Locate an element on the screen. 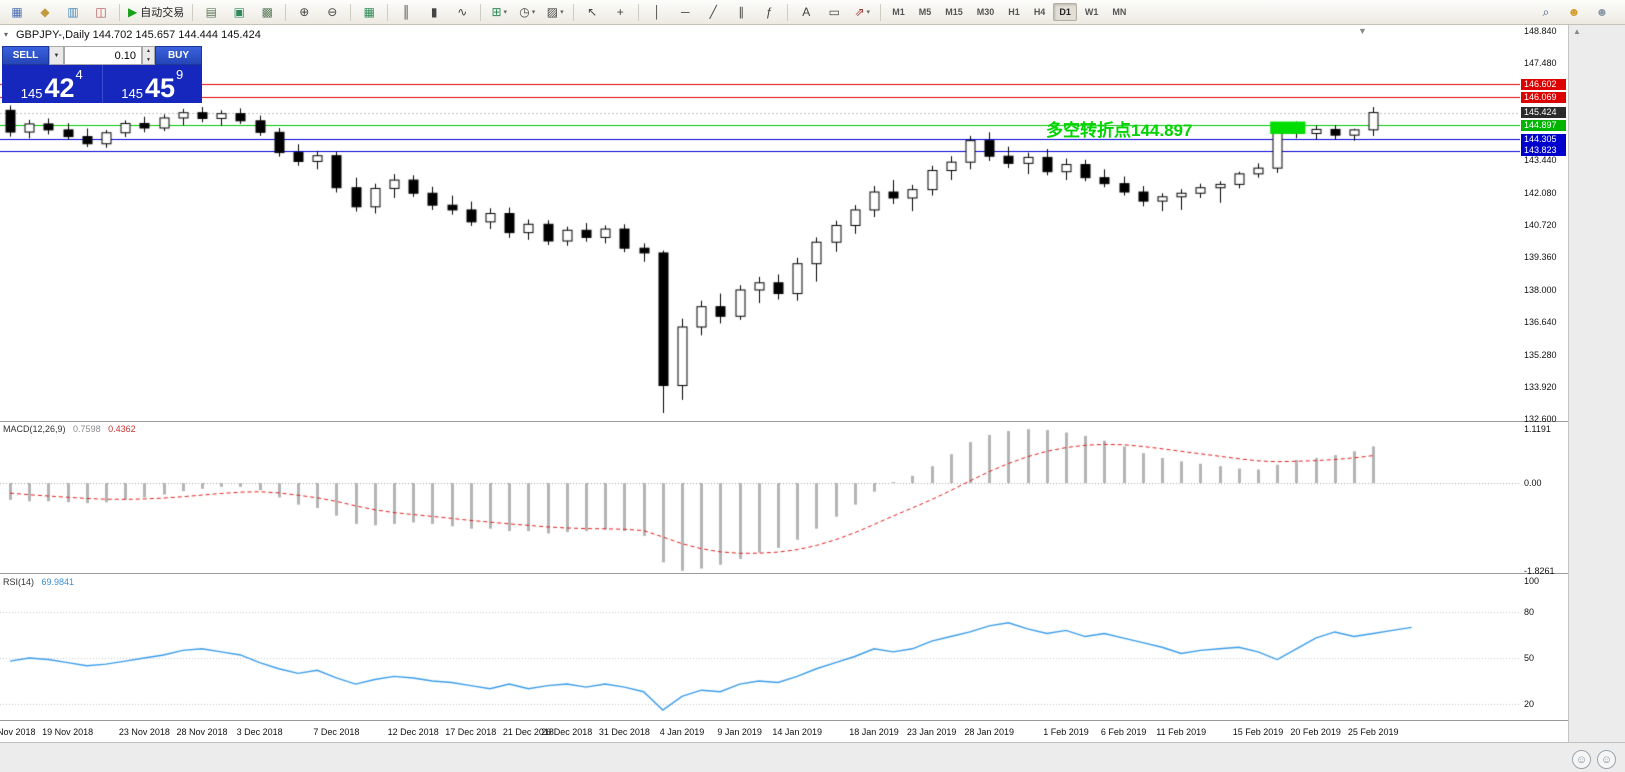 Image resolution: width=1625 pixels, height=772 pixels. one-click-panel-toggle-icon: ▾ is located at coordinates (6, 34).